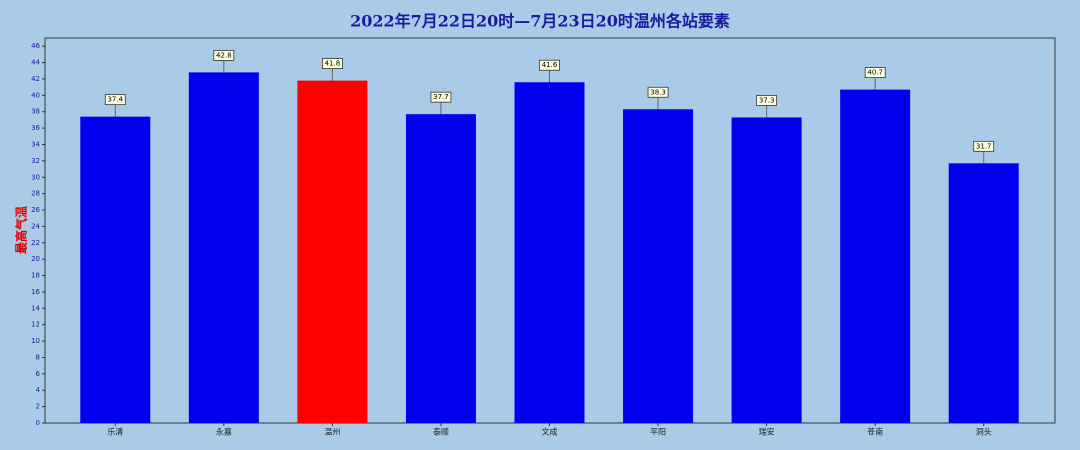  Describe the element at coordinates (35, 308) in the screenshot. I see `y-tick-label: 14` at that location.